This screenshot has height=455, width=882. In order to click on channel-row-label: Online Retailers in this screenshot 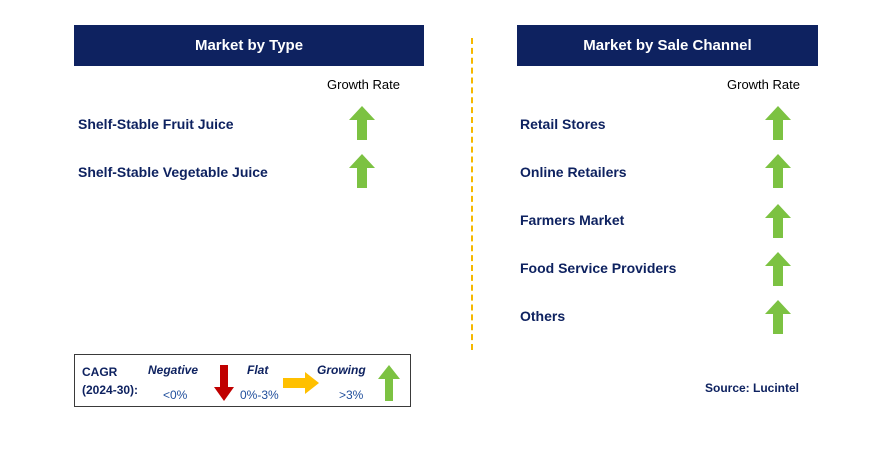, I will do `click(573, 172)`.